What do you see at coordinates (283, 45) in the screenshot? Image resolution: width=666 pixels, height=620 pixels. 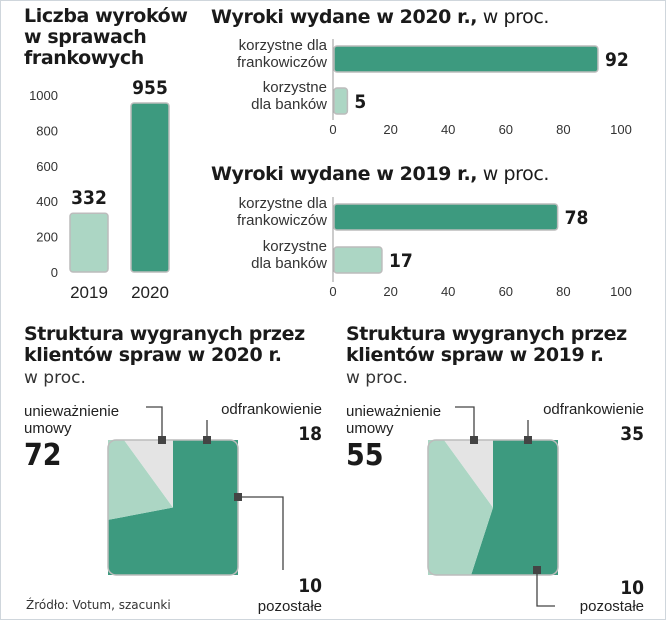 I see `chart2-category-label: korzystne dla` at bounding box center [283, 45].